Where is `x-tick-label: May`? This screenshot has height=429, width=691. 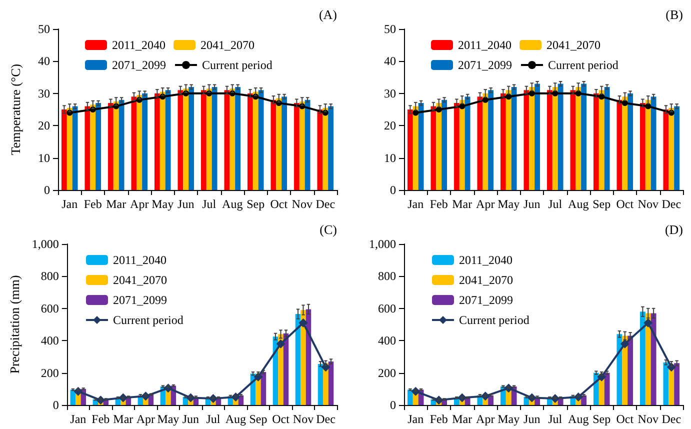
x-tick-label: May is located at coordinates (509, 204).